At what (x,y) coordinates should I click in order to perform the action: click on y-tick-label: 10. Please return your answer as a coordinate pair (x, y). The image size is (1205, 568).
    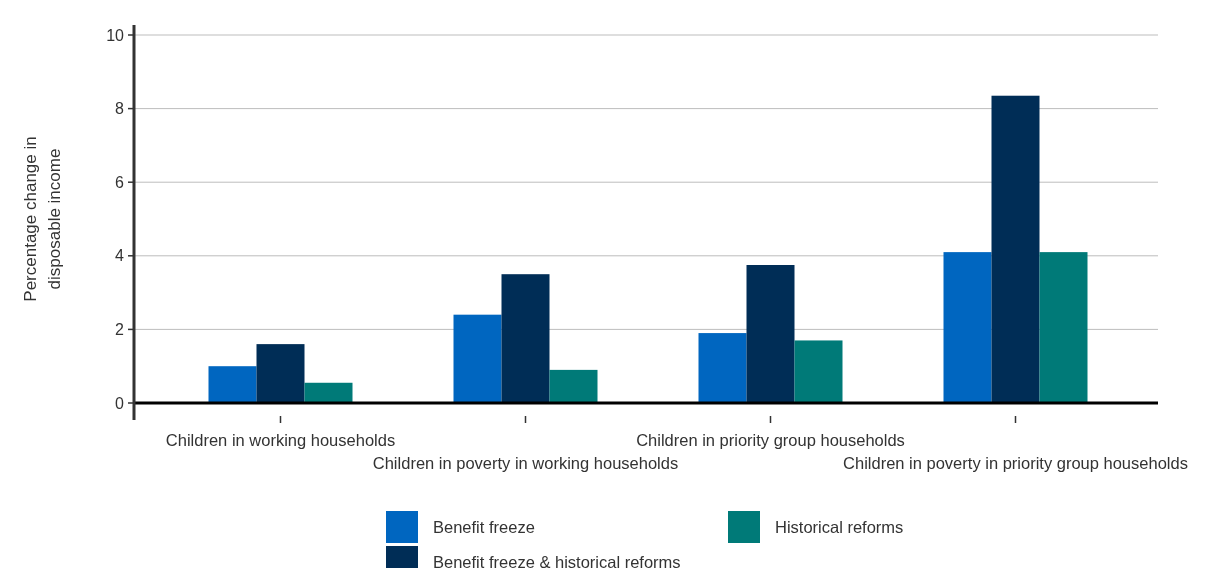
    Looking at the image, I should click on (115, 35).